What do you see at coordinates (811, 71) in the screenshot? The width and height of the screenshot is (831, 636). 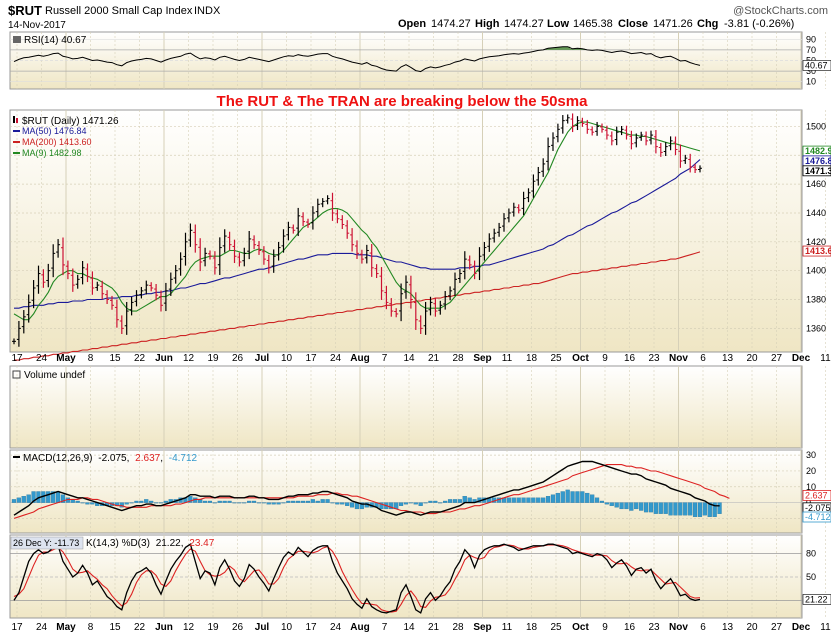 I see `rsi-tick-label: 30` at bounding box center [811, 71].